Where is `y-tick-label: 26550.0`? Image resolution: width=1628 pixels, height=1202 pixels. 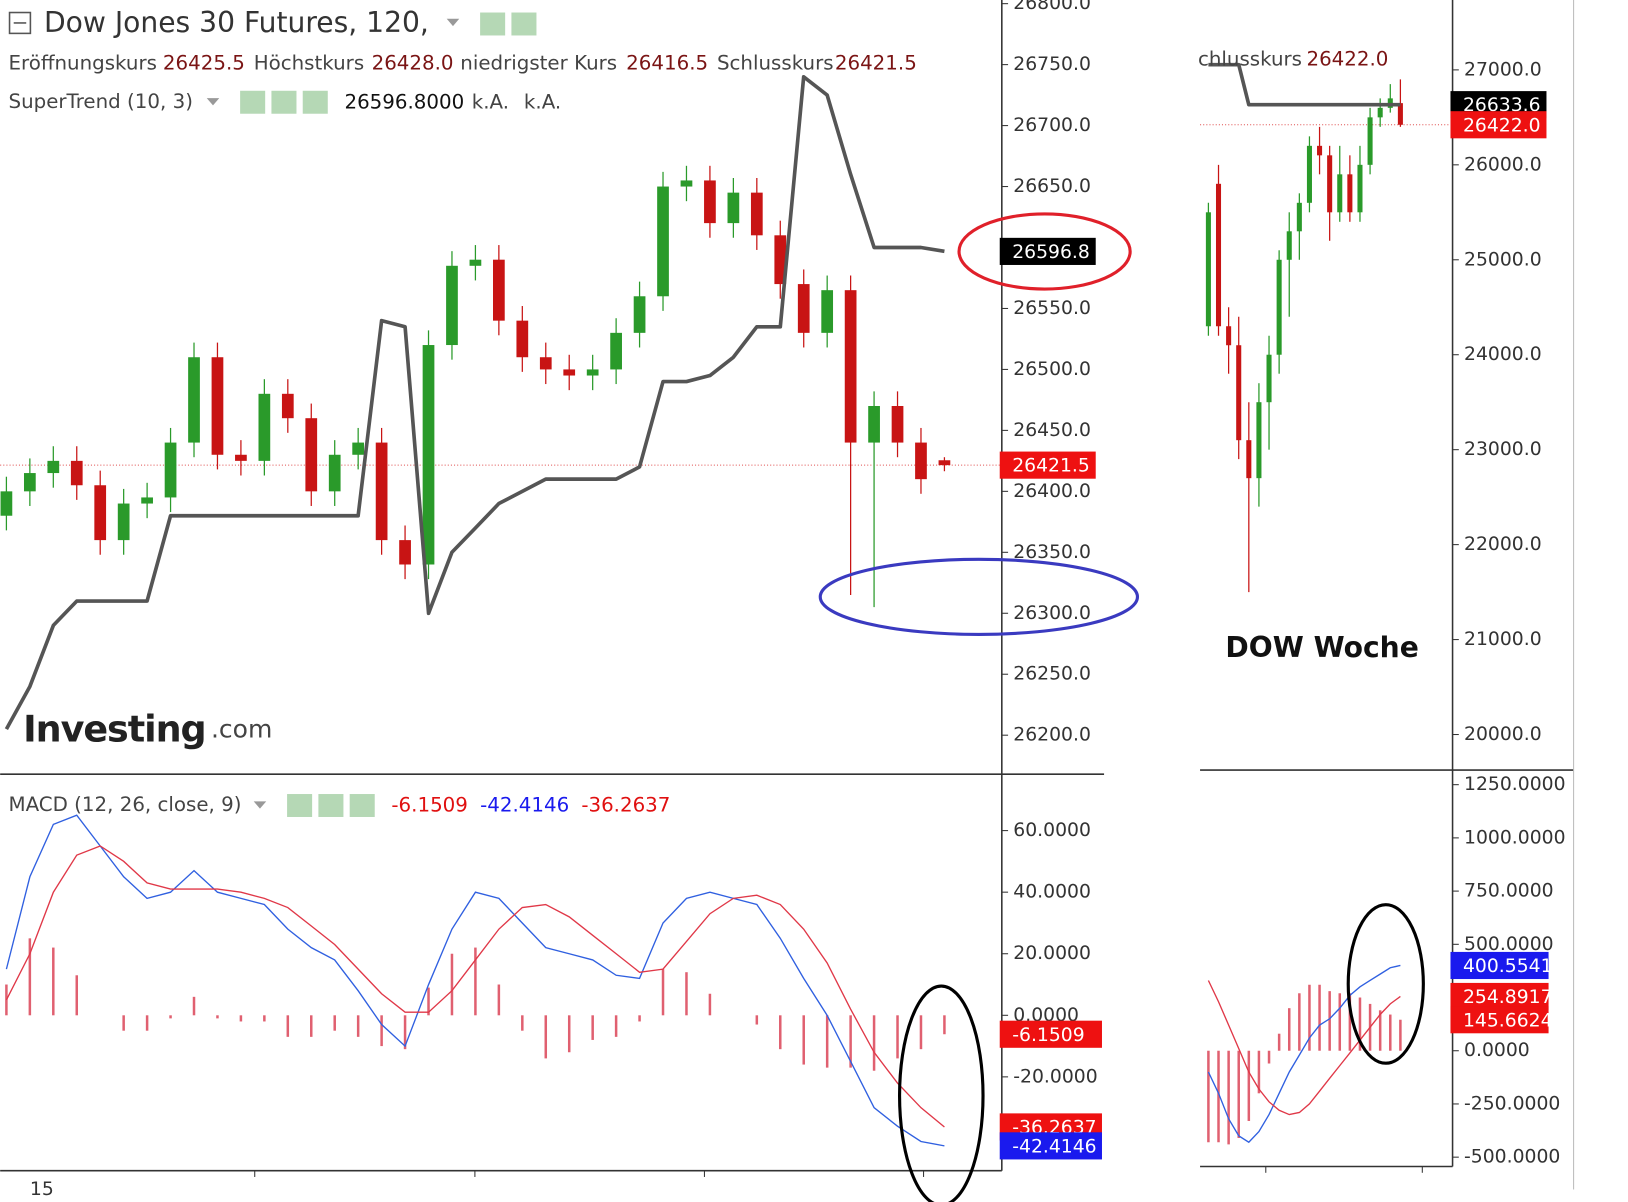 y-tick-label: 26550.0 is located at coordinates (1052, 308).